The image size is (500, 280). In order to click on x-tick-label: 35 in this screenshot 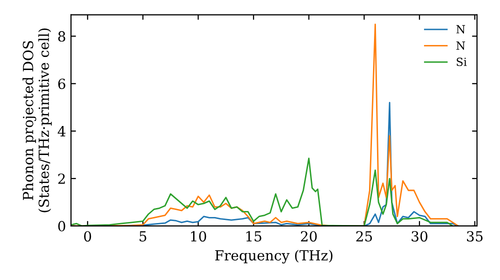, I will do `click(475, 236)`.